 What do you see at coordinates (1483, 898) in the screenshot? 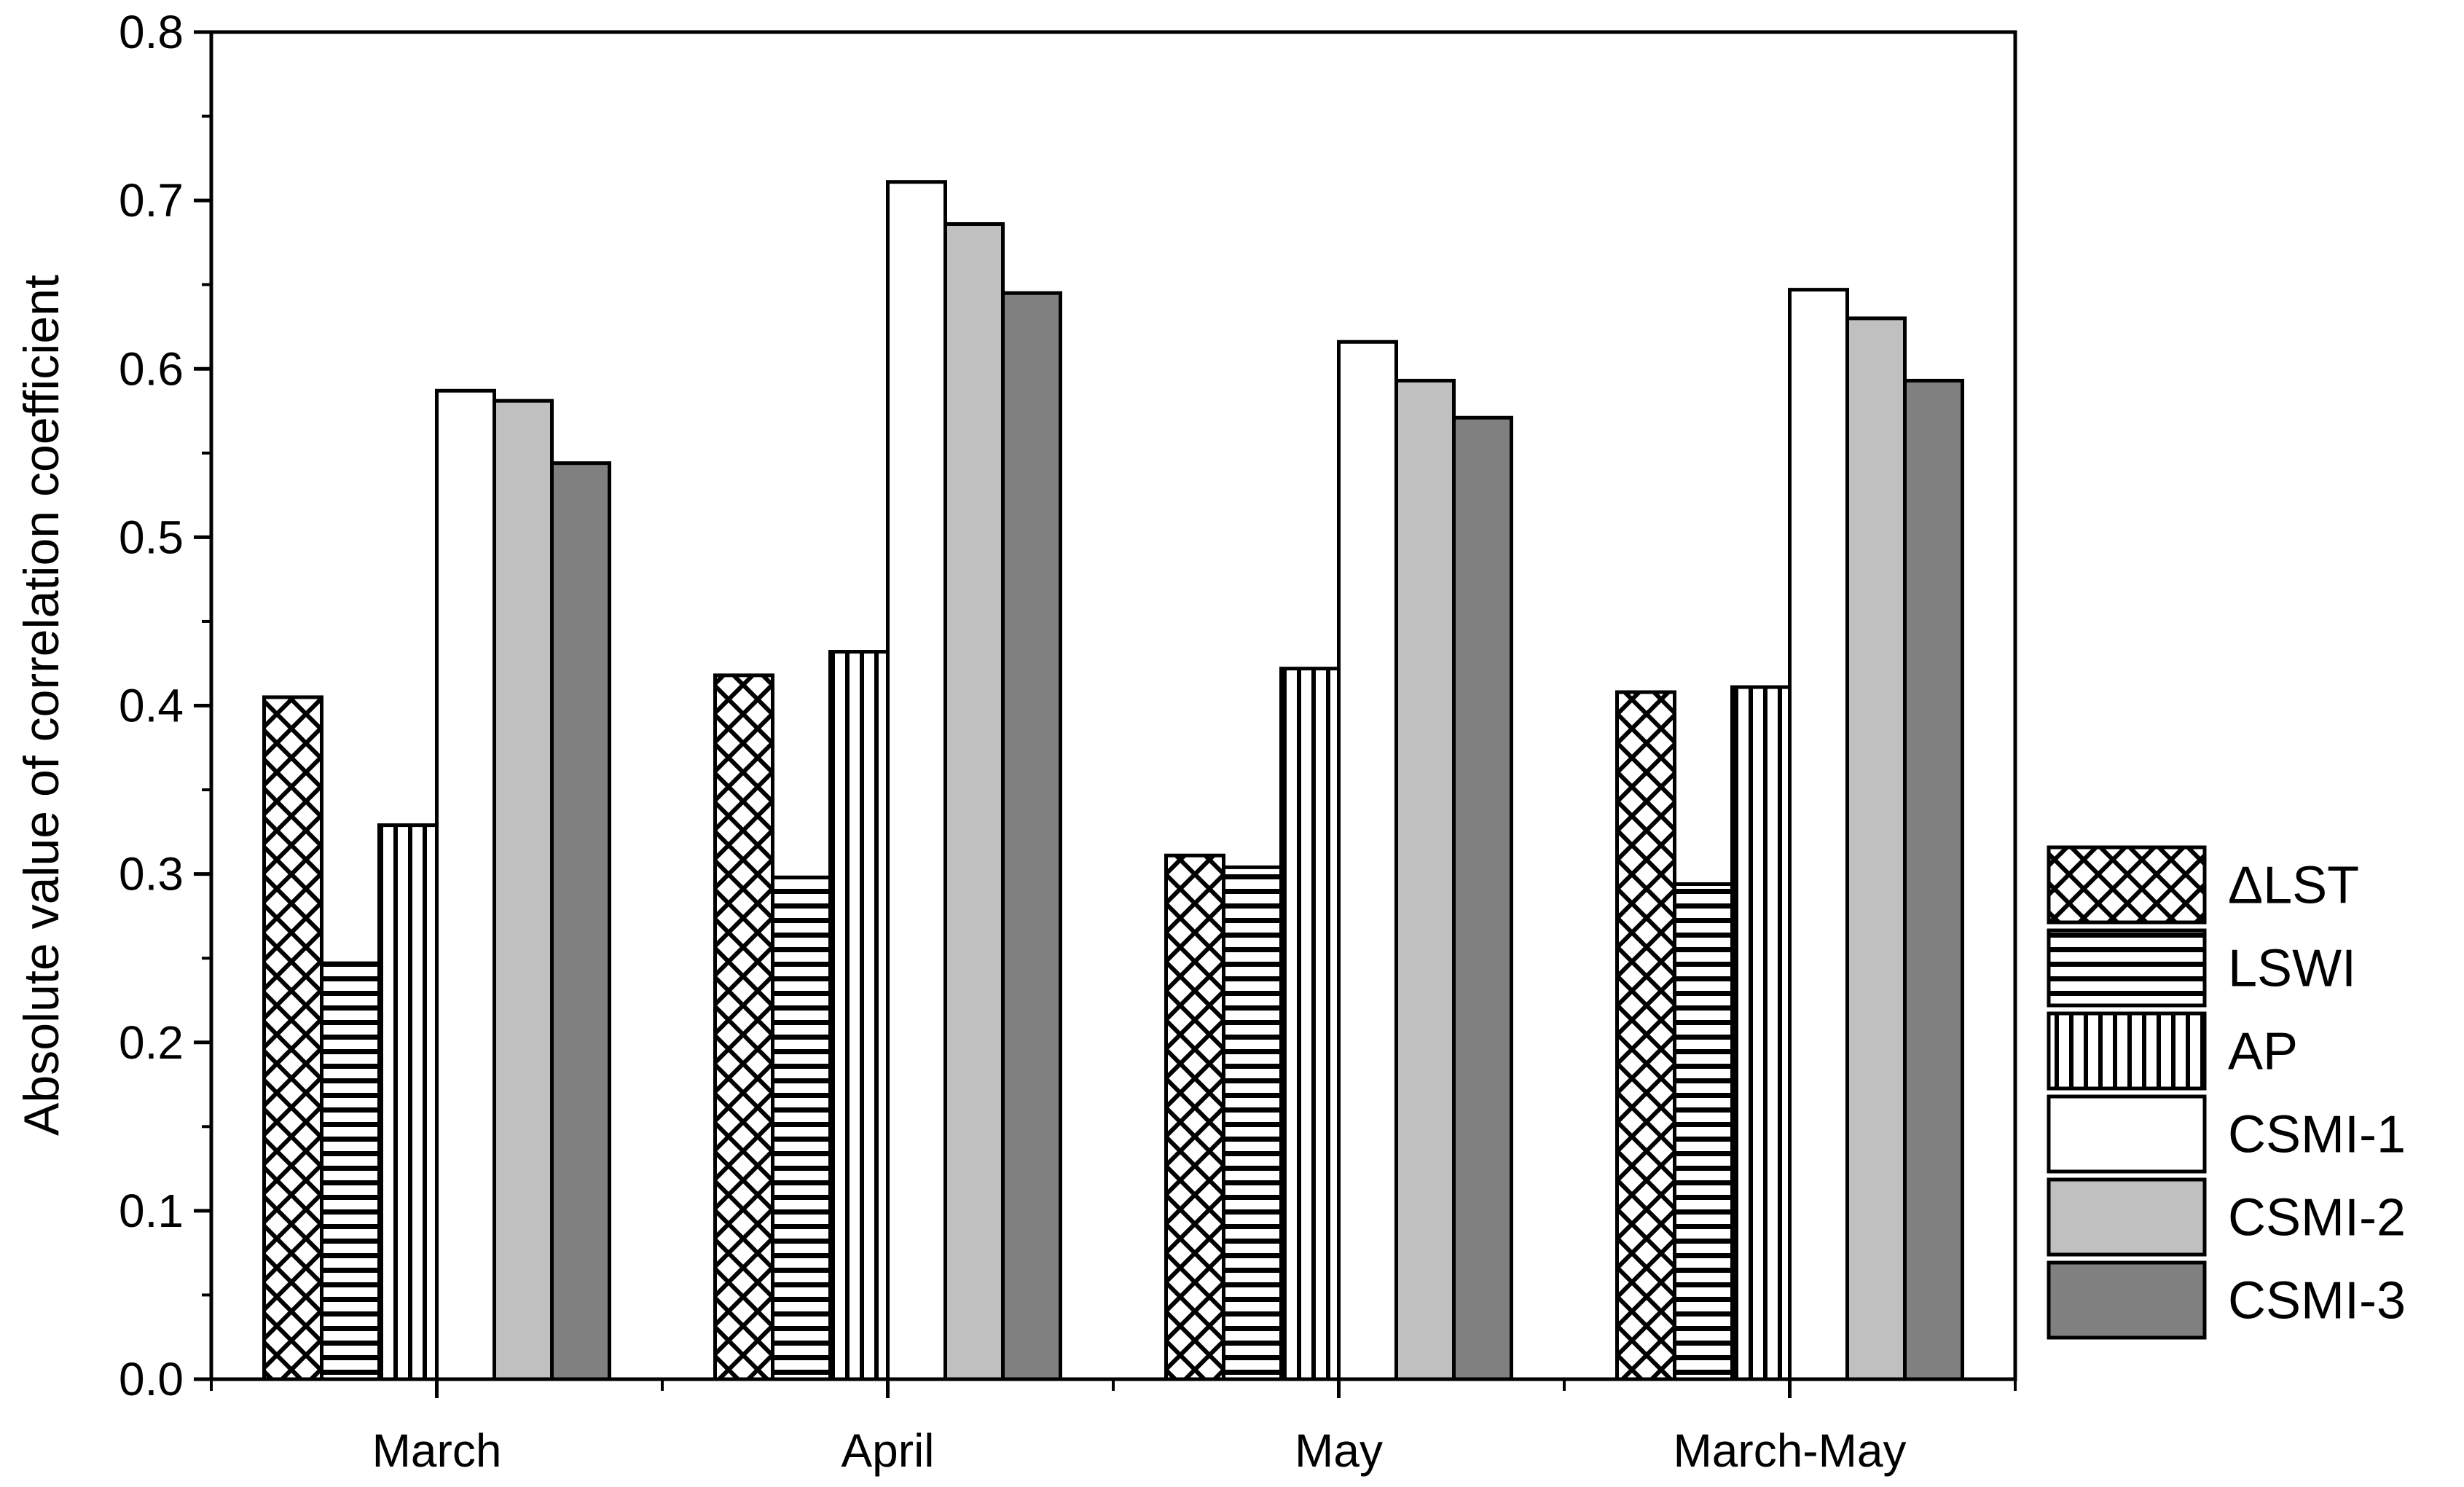
I see `bar-csmi-3-may` at bounding box center [1483, 898].